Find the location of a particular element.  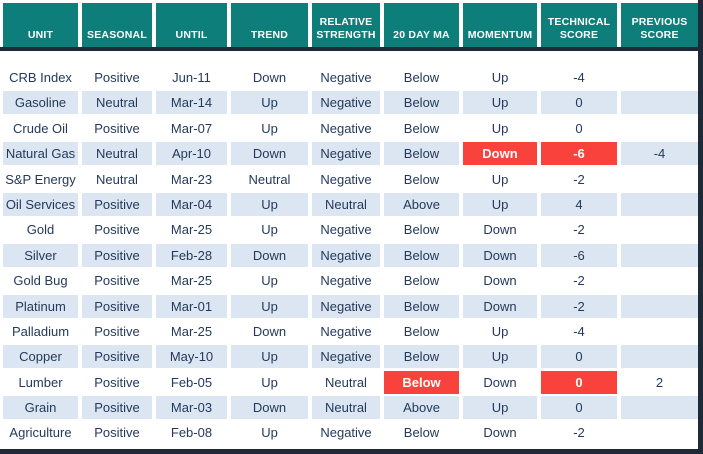

header-cell-momentum: MOMENTUM is located at coordinates (500, 25).